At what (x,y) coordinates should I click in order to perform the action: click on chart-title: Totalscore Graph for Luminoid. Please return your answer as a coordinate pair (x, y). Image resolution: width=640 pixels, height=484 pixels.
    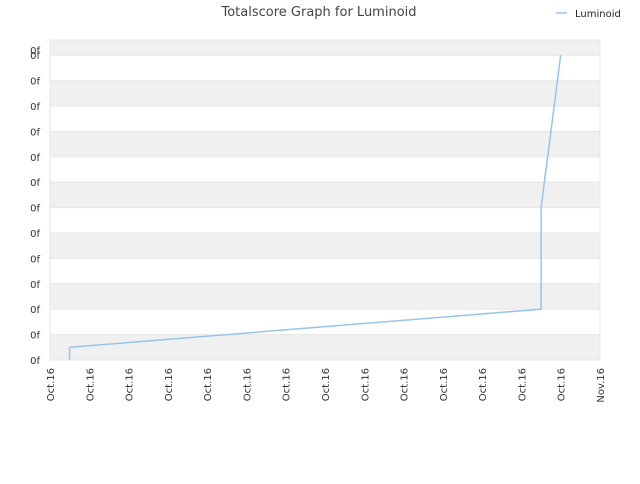
    Looking at the image, I should click on (318, 12).